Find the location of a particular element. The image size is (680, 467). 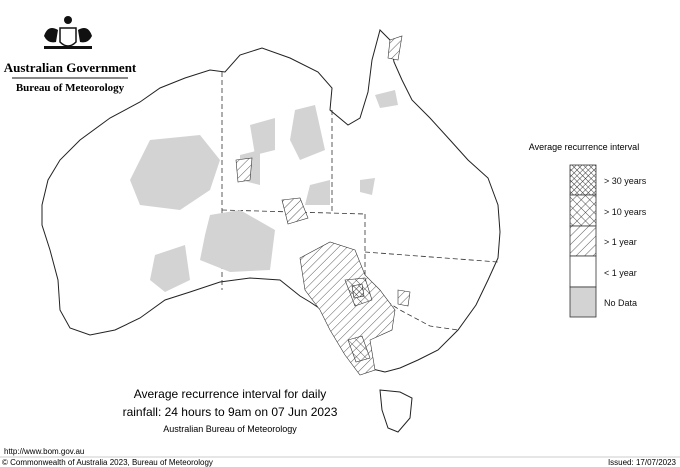

footer-issued: Issued: 17/07/2023 is located at coordinates (642, 462).